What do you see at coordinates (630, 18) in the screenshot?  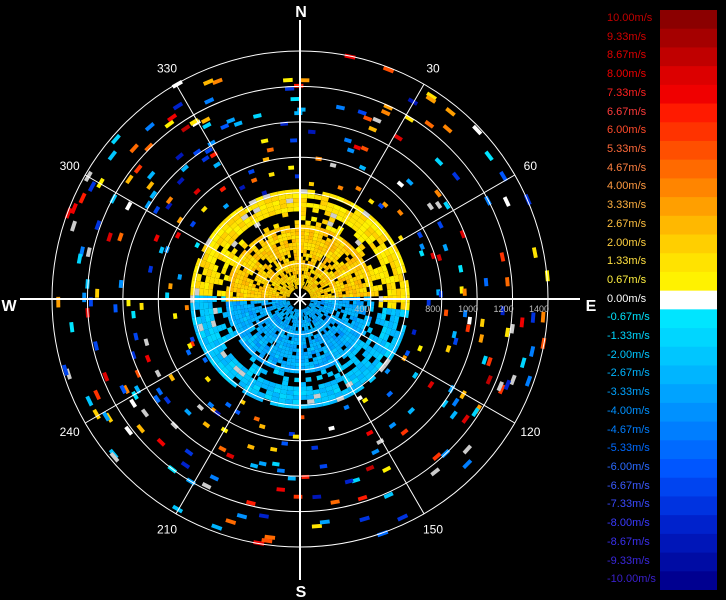 I see `colorbar-label: 10.00m/s` at bounding box center [630, 18].